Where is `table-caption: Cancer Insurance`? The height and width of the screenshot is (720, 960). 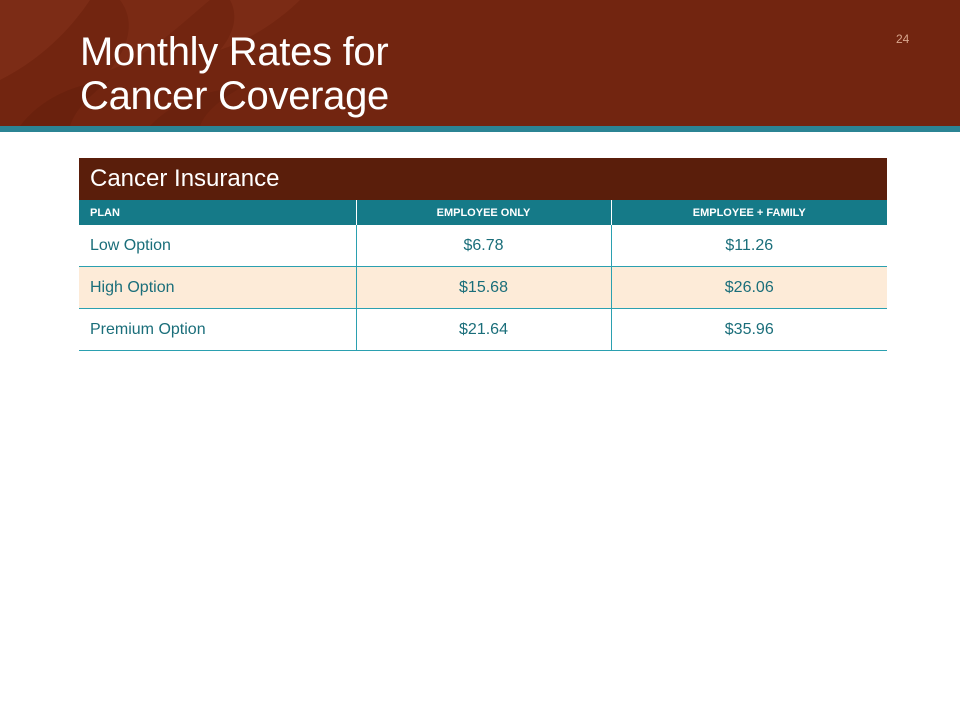
table-caption: Cancer Insurance is located at coordinates (483, 179).